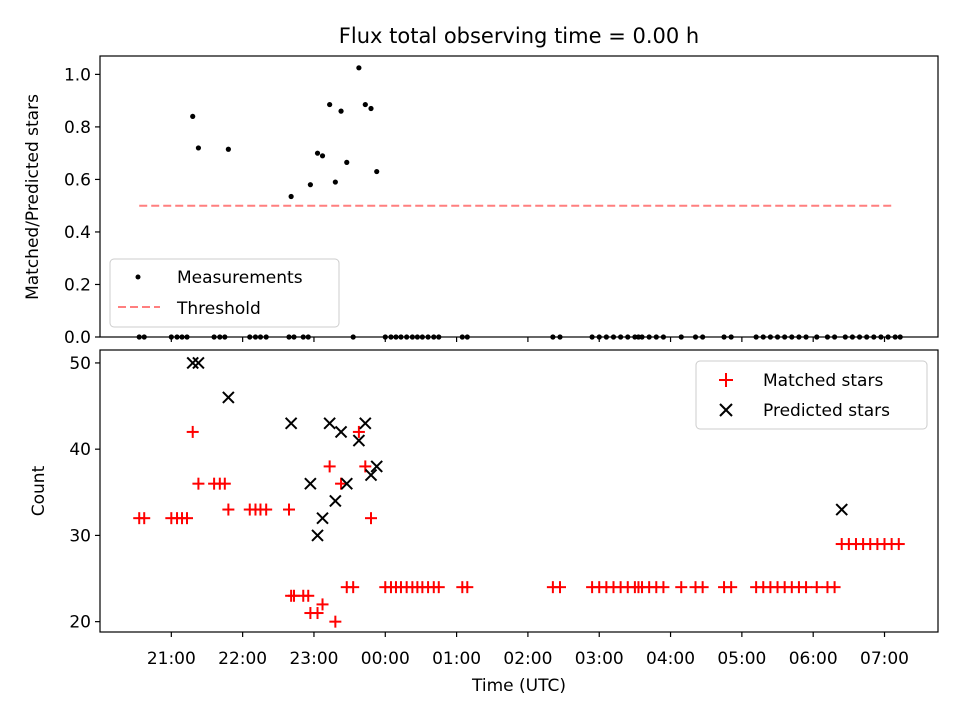  I want to click on top-x-ticks, so click(528, 339).